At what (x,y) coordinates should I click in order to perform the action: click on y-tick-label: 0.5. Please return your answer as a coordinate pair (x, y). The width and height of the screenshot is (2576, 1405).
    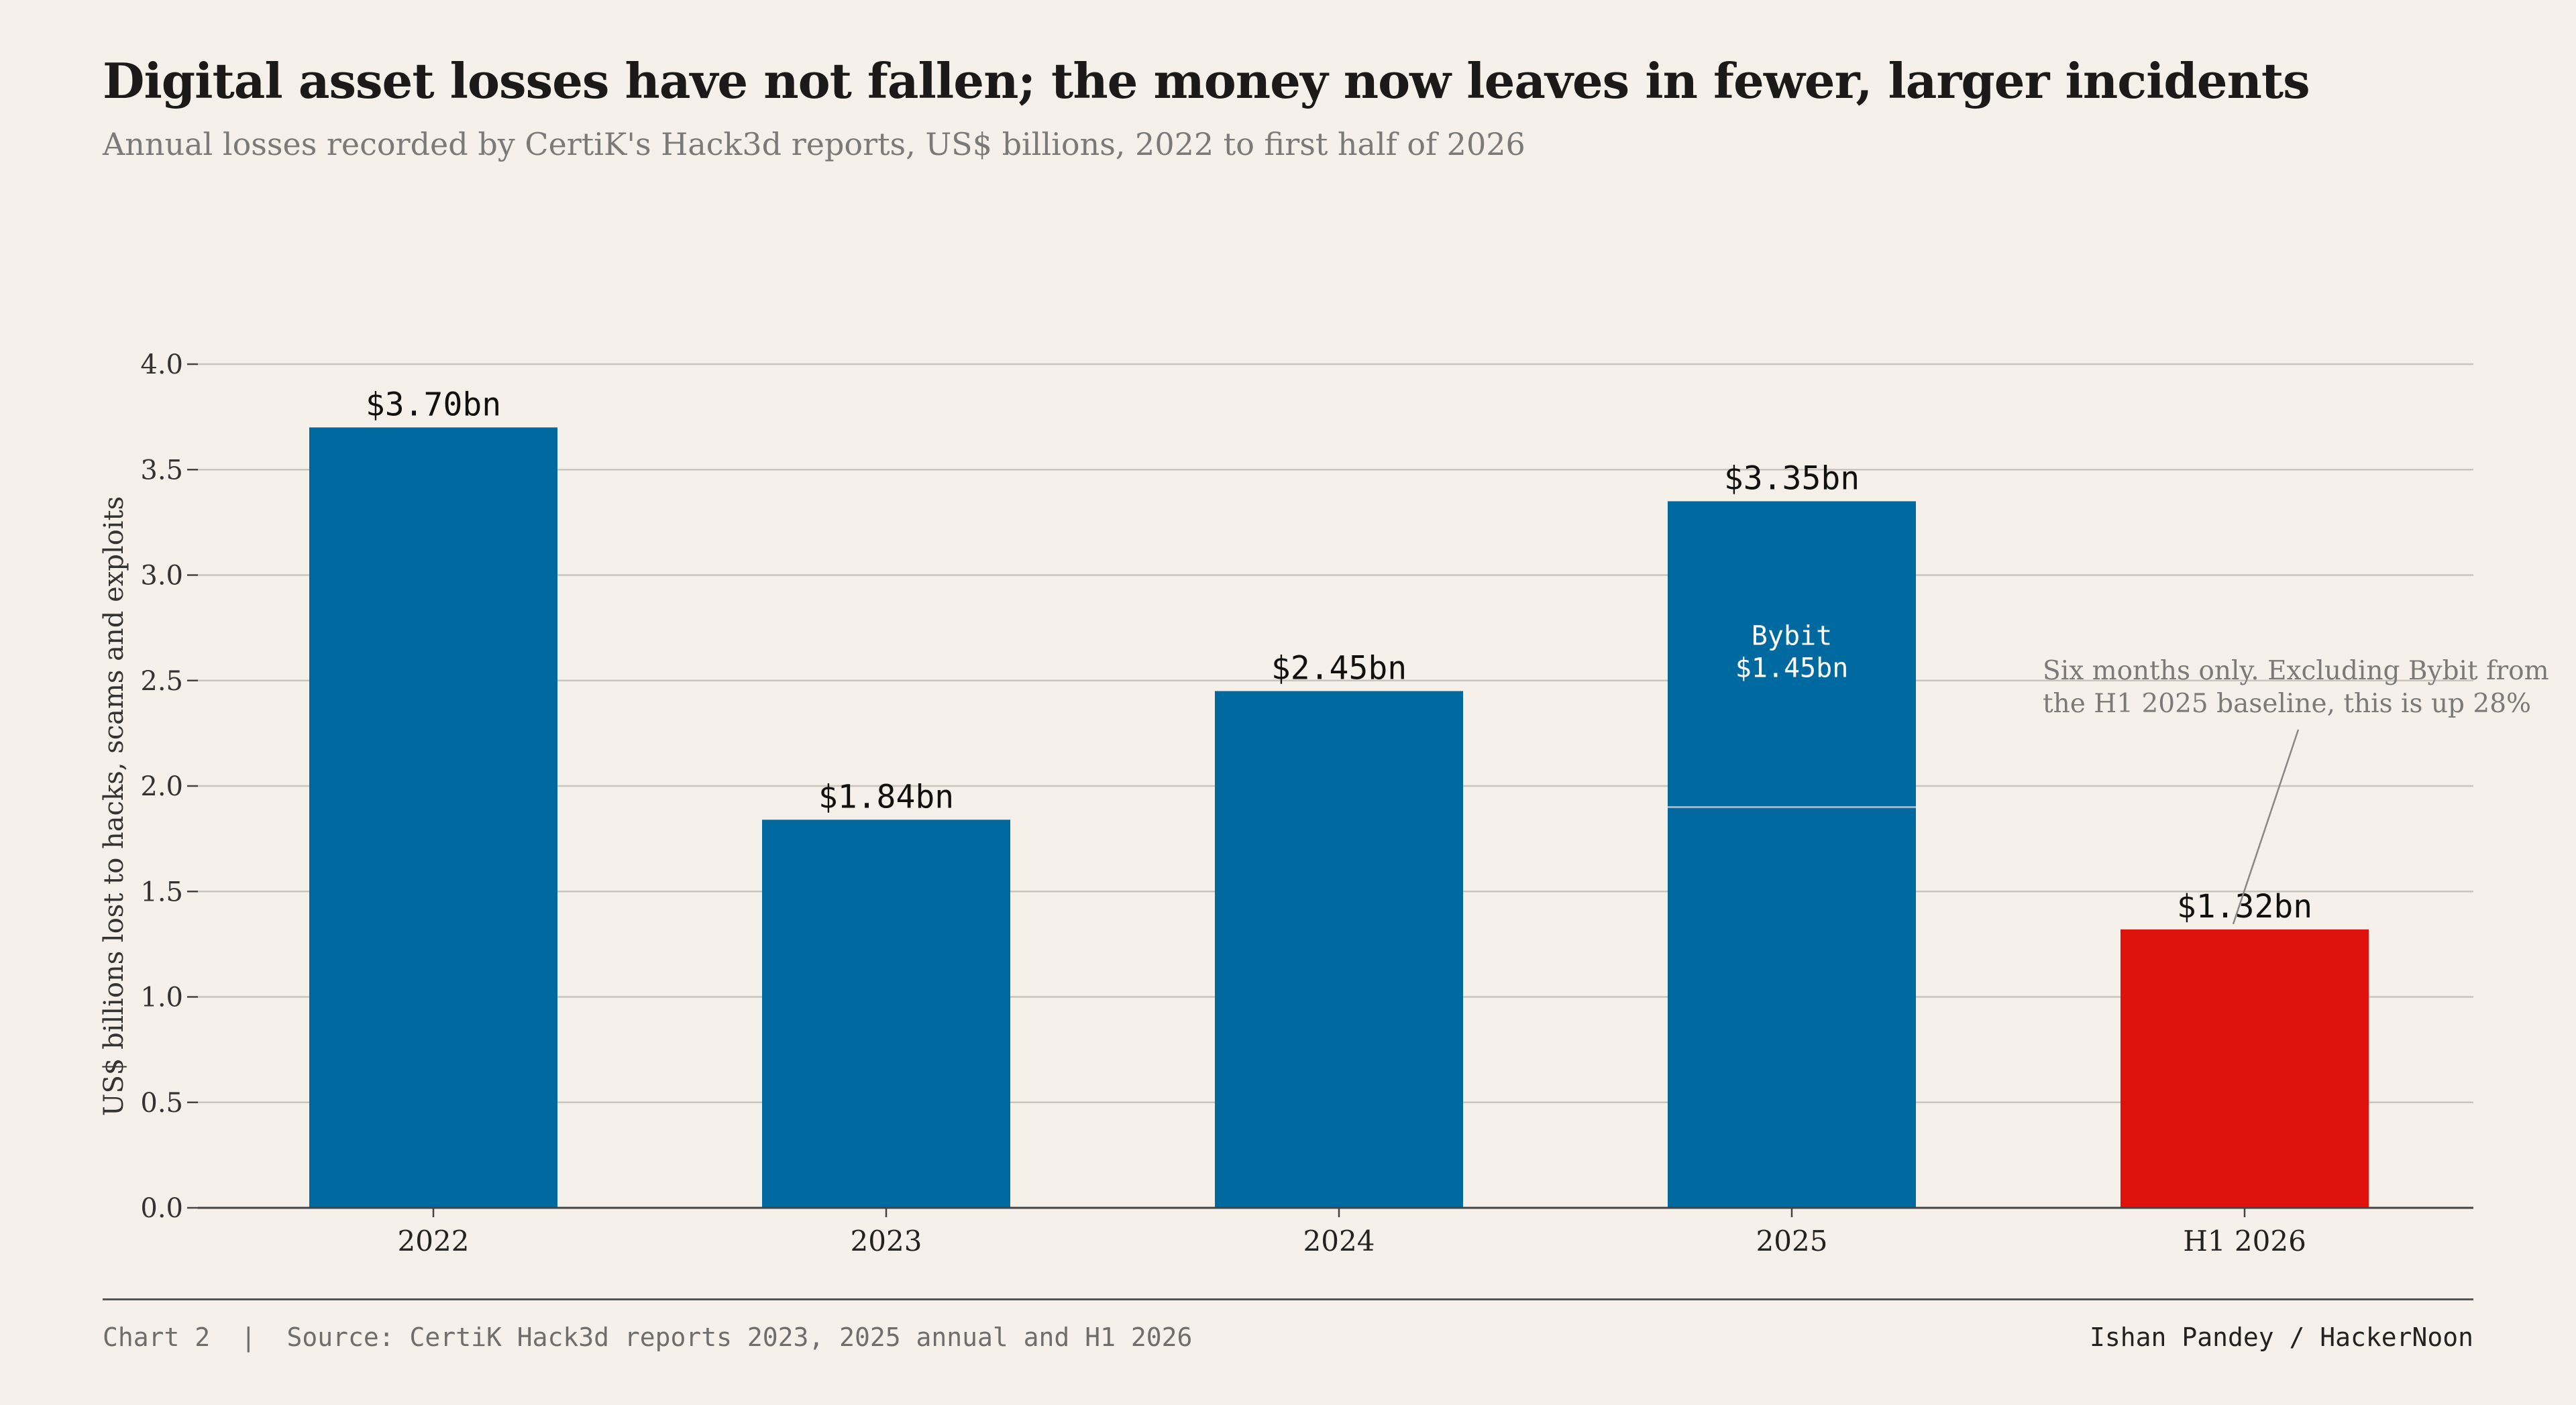
    Looking at the image, I should click on (161, 1104).